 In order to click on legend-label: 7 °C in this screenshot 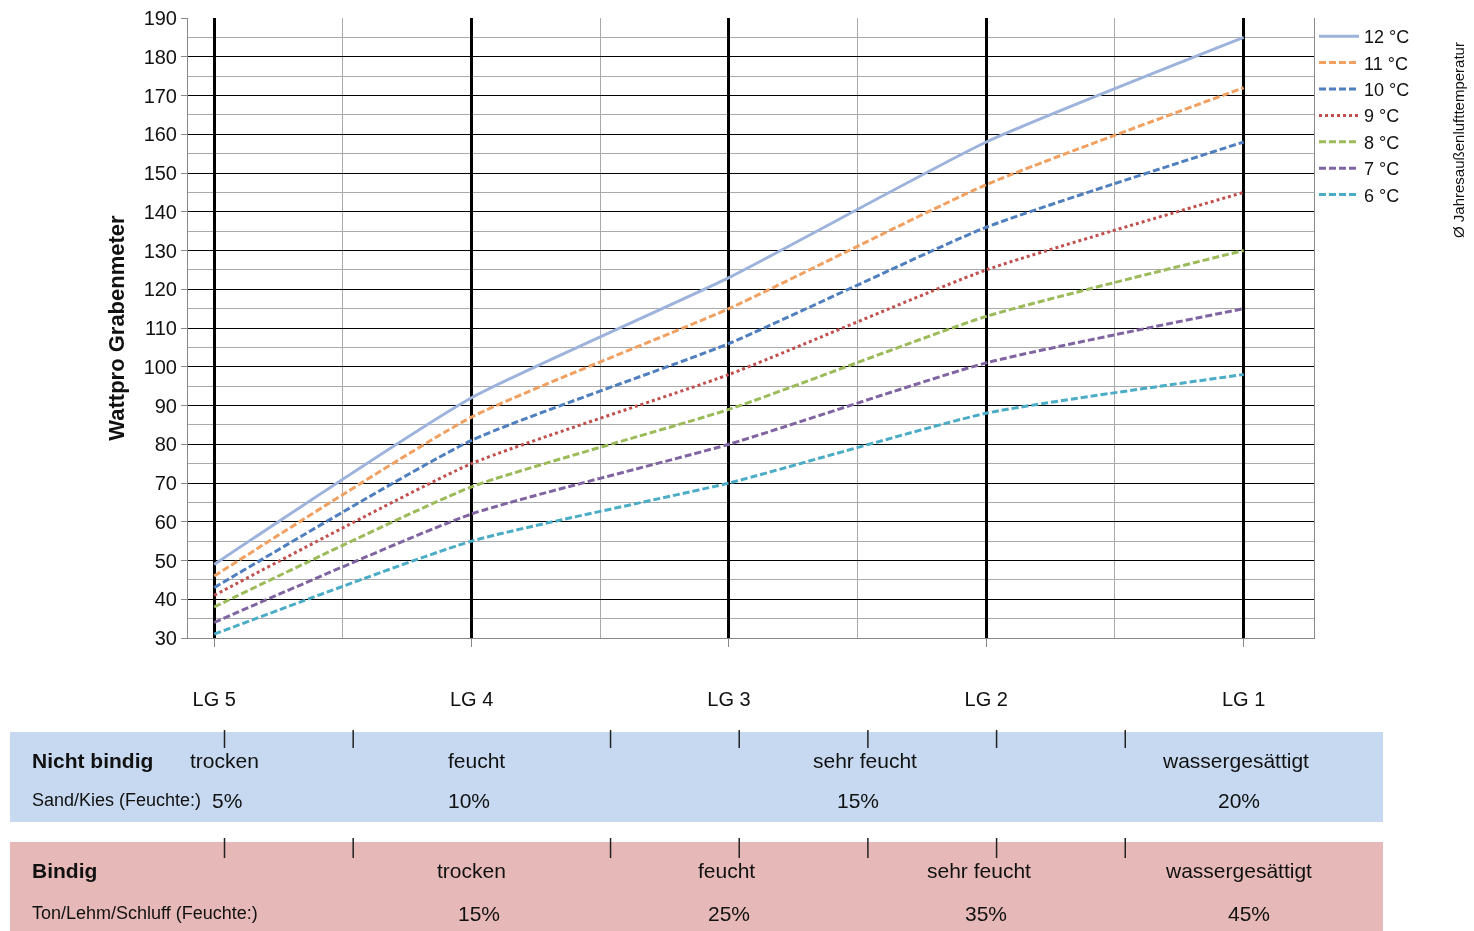, I will do `click(1382, 169)`.